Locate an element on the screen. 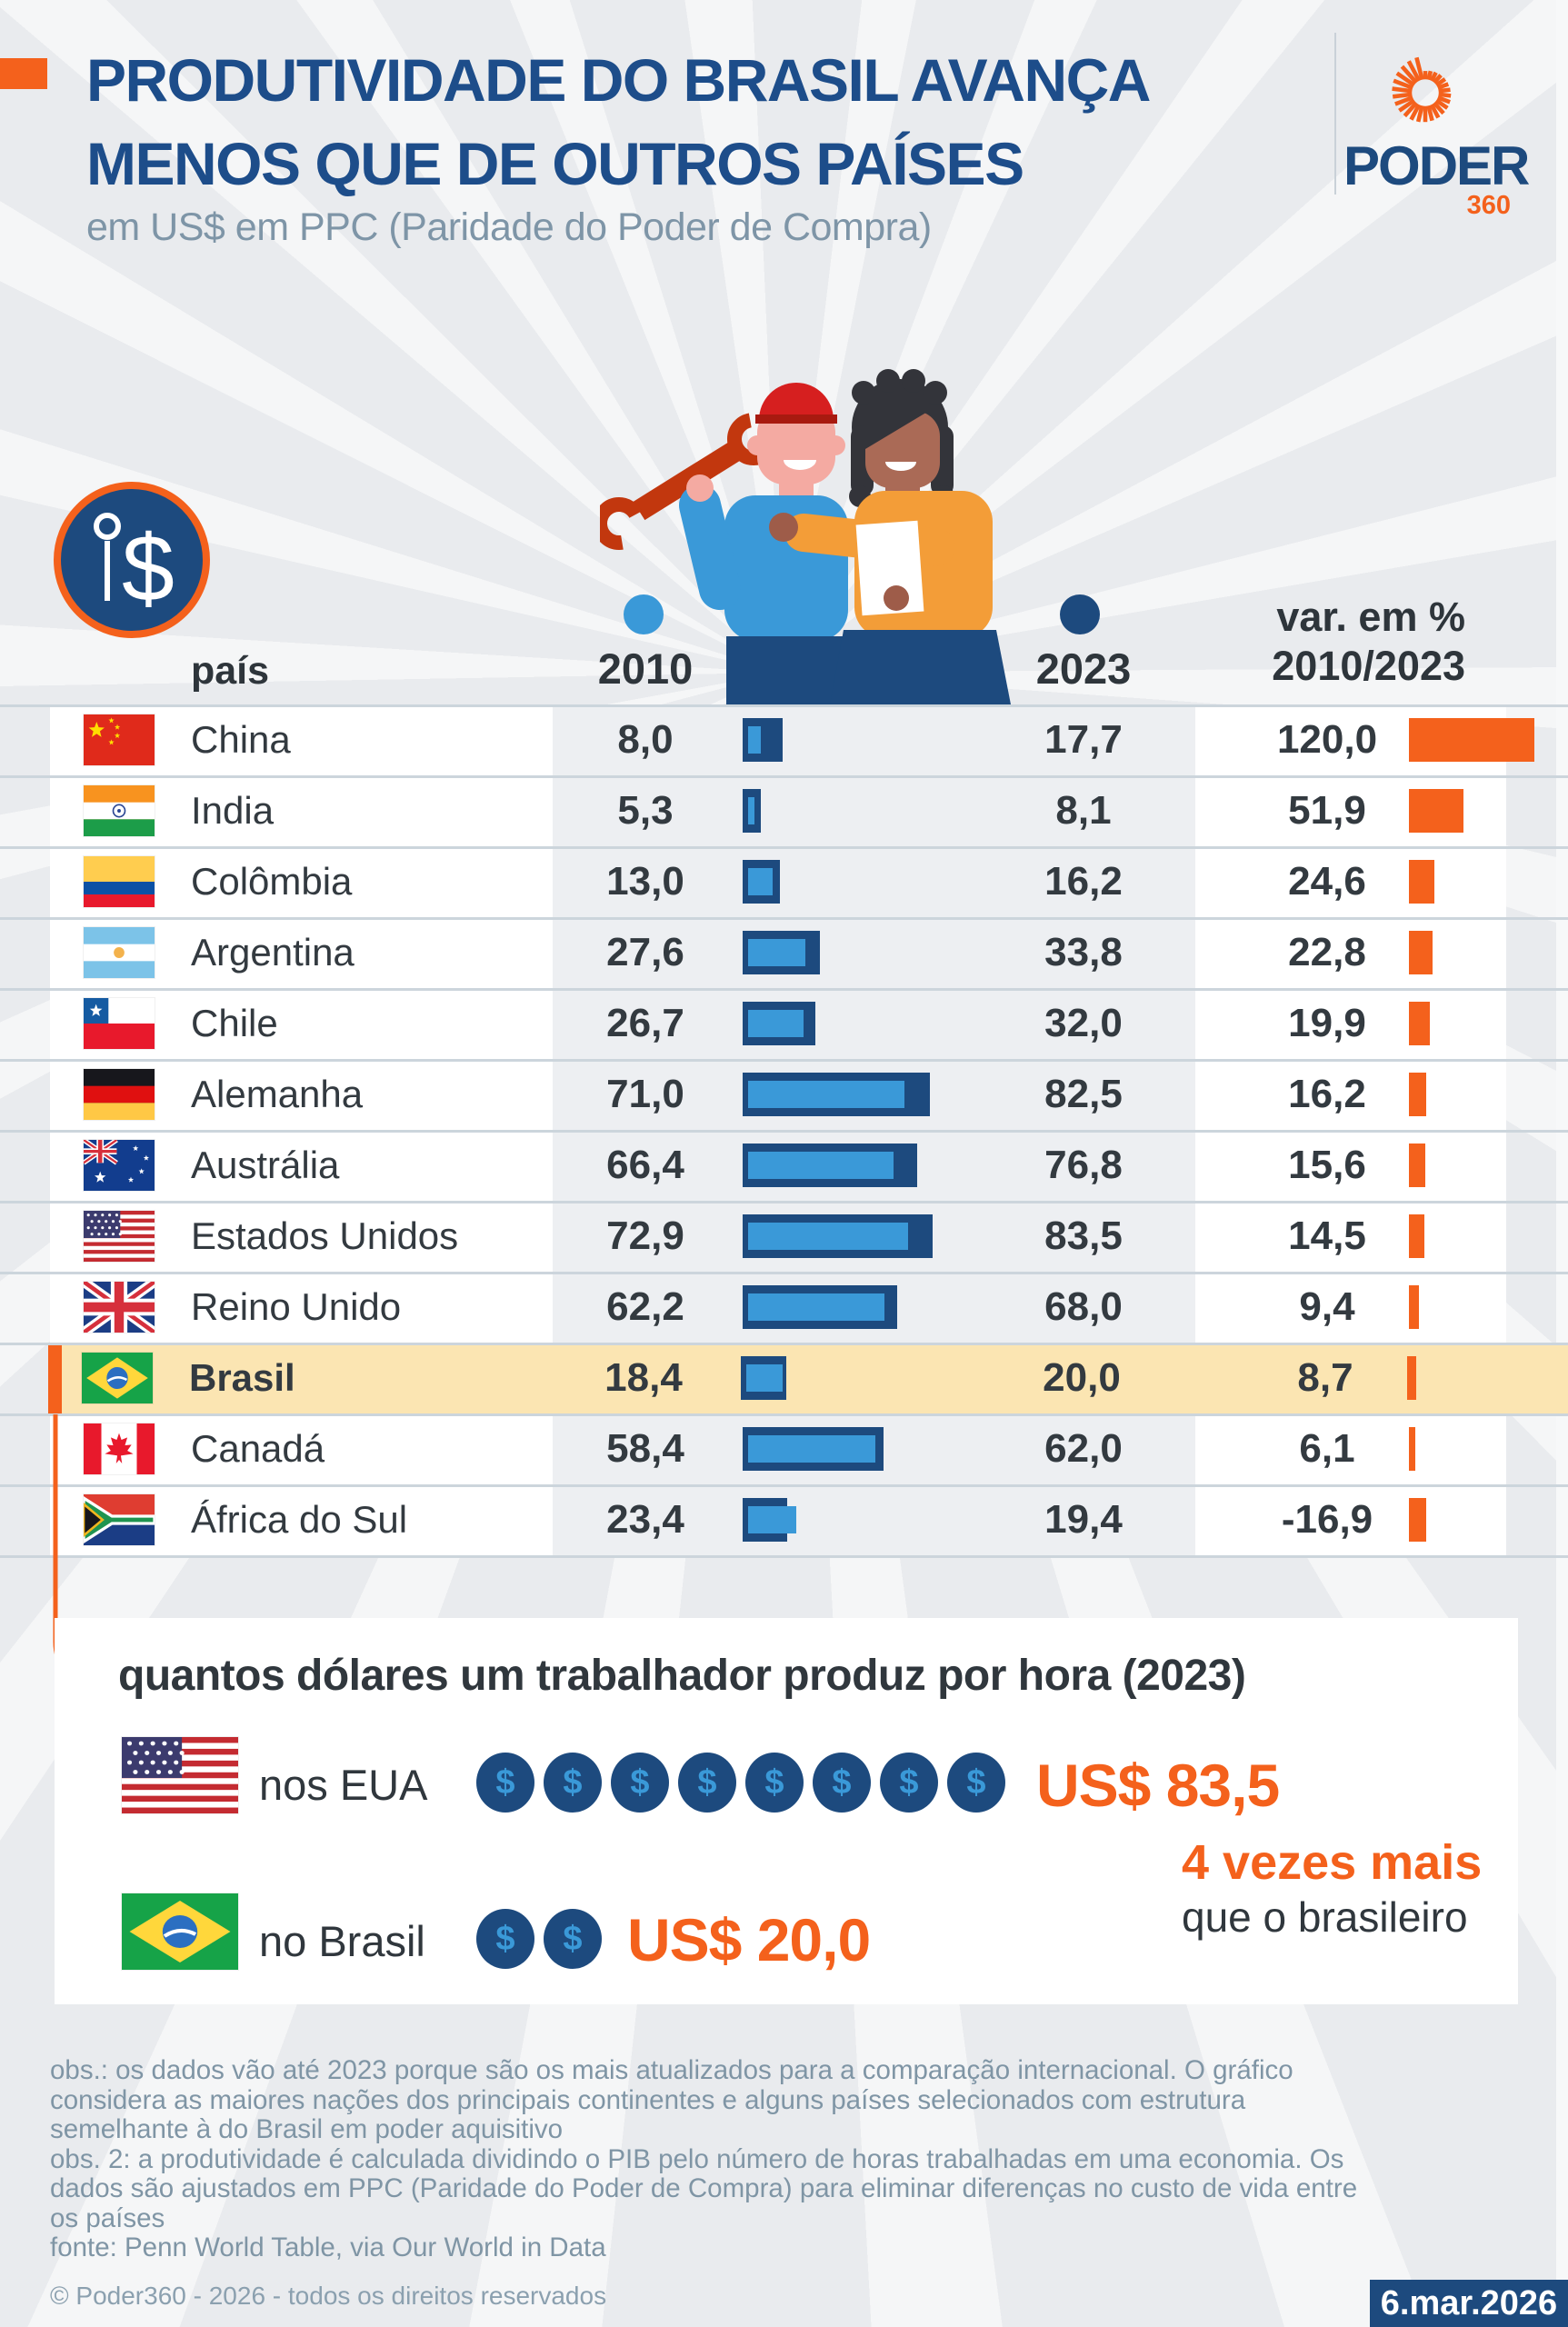  date-badge: 6.mar.2026 is located at coordinates (1469, 2303).